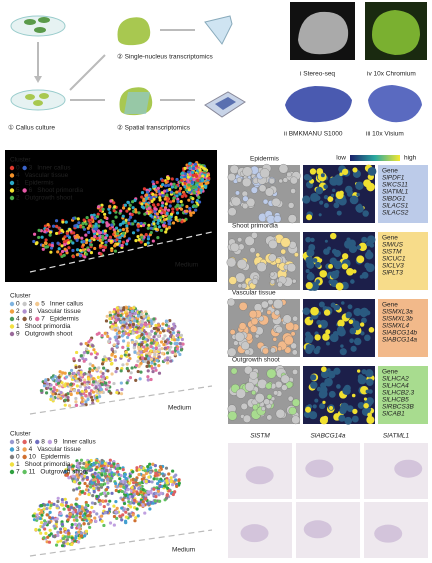  What do you see at coordinates (394, 199) in the screenshot?
I see `gene-name: SlBDG1` at bounding box center [394, 199].